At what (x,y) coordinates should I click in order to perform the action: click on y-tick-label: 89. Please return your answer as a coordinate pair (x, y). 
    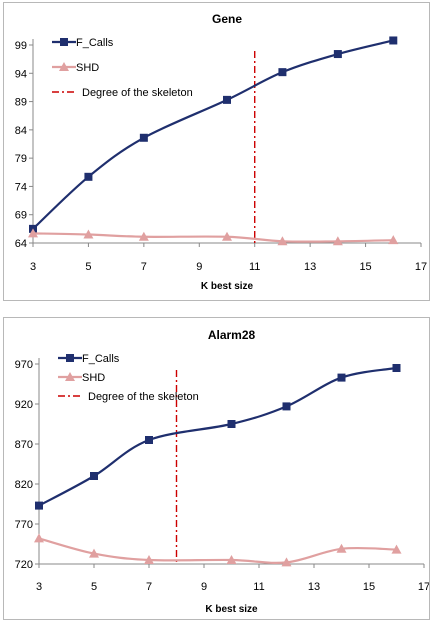
    Looking at the image, I should click on (21, 103).